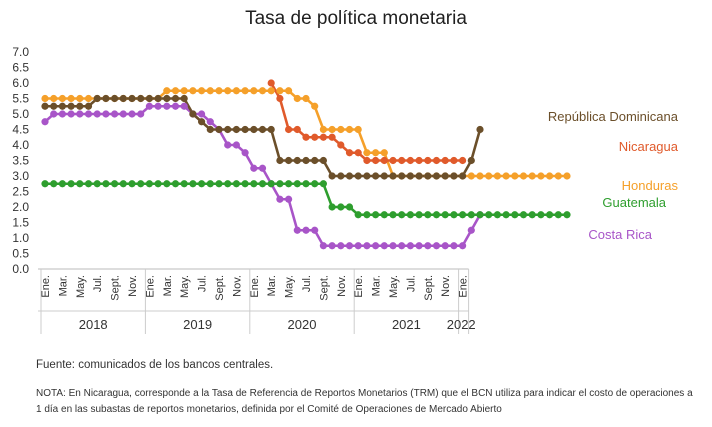 Image resolution: width=712 pixels, height=427 pixels. I want to click on year-label: 2019, so click(197, 324).